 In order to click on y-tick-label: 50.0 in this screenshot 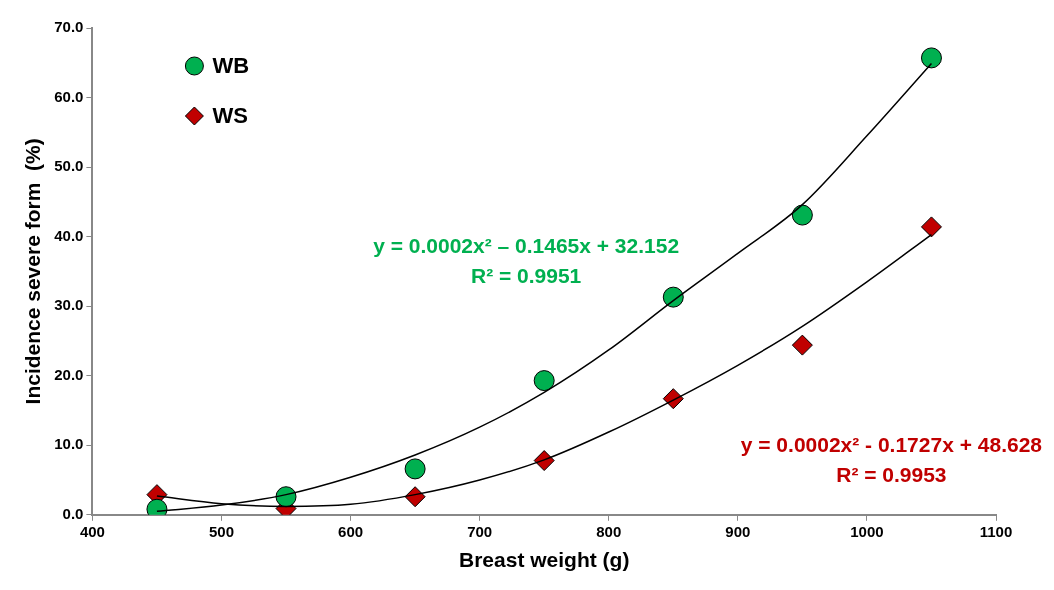, I will do `click(69, 166)`.